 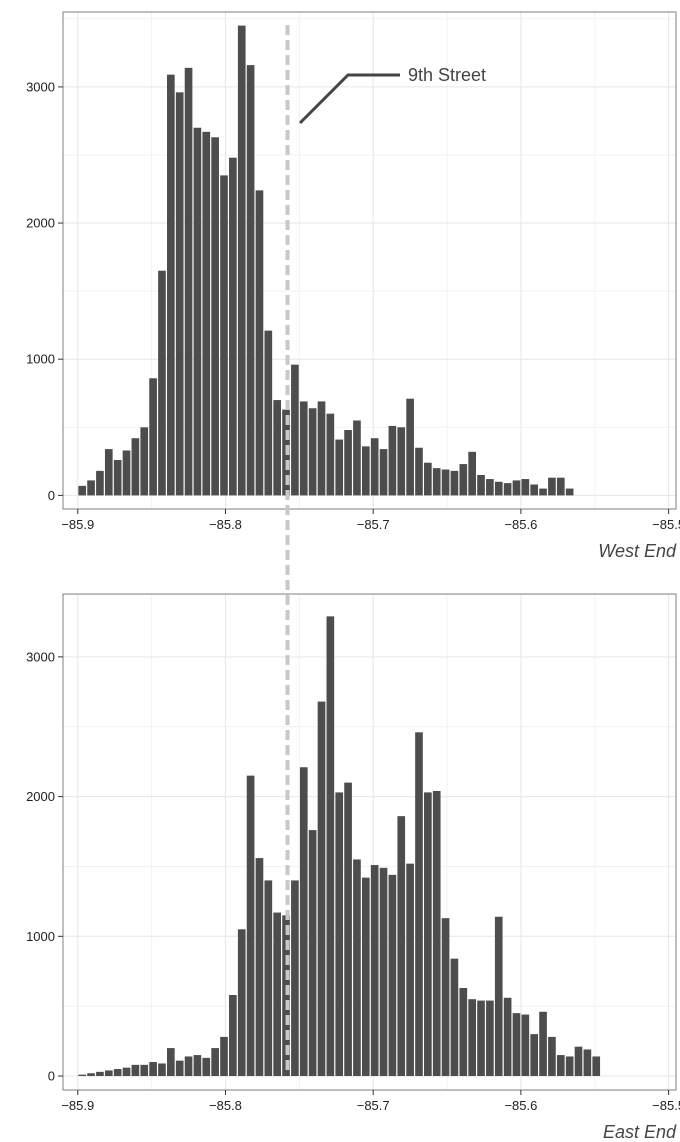 What do you see at coordinates (40, 796) in the screenshot?
I see `east-y-tick-label: 2000` at bounding box center [40, 796].